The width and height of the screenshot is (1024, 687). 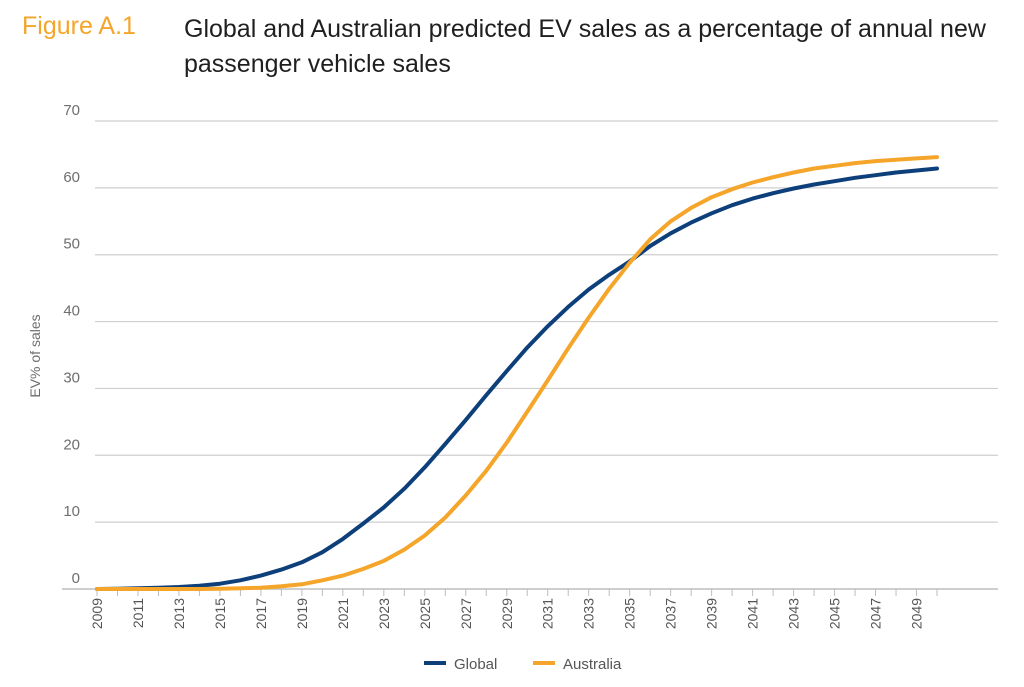 What do you see at coordinates (589, 613) in the screenshot?
I see `x-tick-label: 2033` at bounding box center [589, 613].